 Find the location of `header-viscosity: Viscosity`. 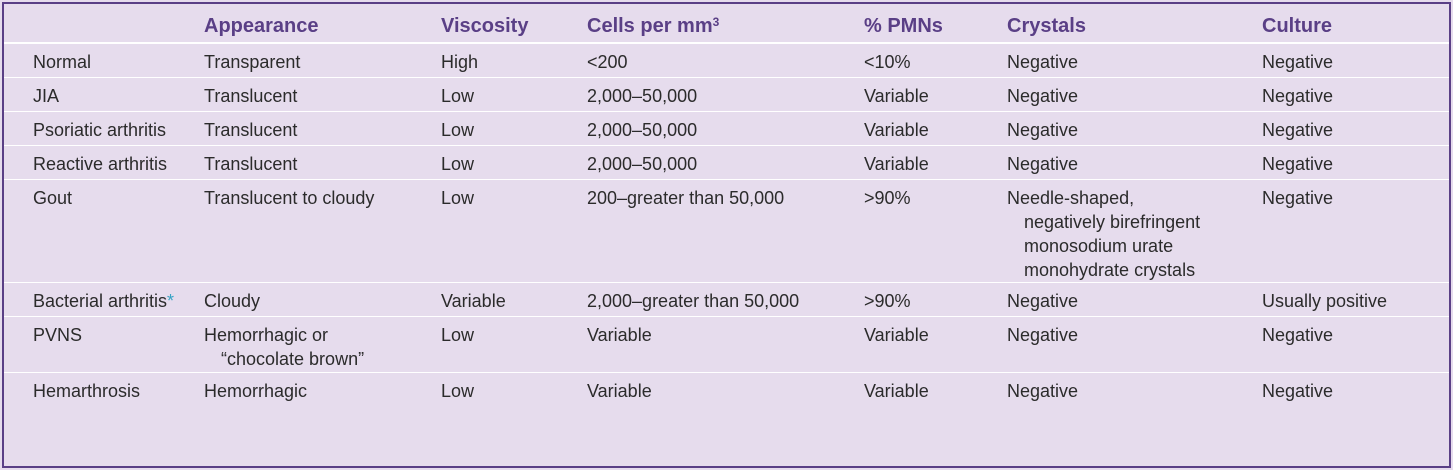

header-viscosity: Viscosity is located at coordinates (514, 24).